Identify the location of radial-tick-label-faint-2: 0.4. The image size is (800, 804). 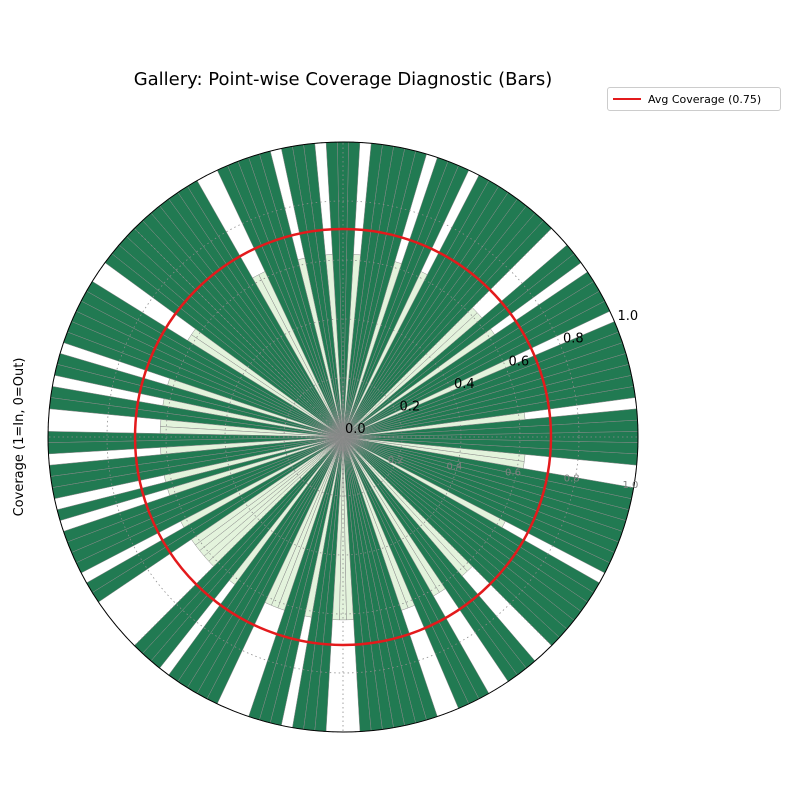
(454, 466).